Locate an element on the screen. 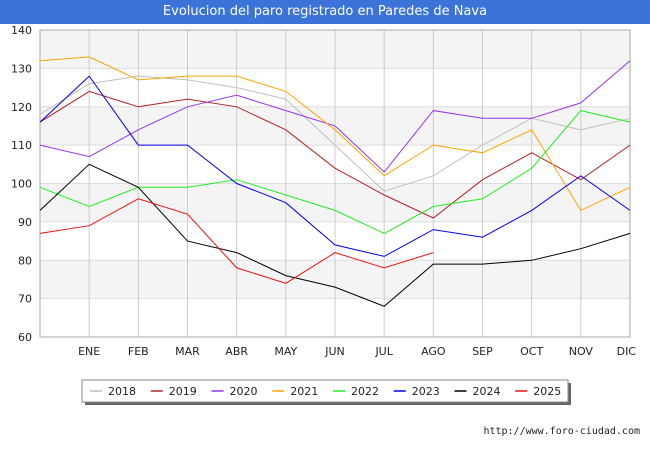 This screenshot has width=650, height=450. x-tick-label: SEP is located at coordinates (482, 351).